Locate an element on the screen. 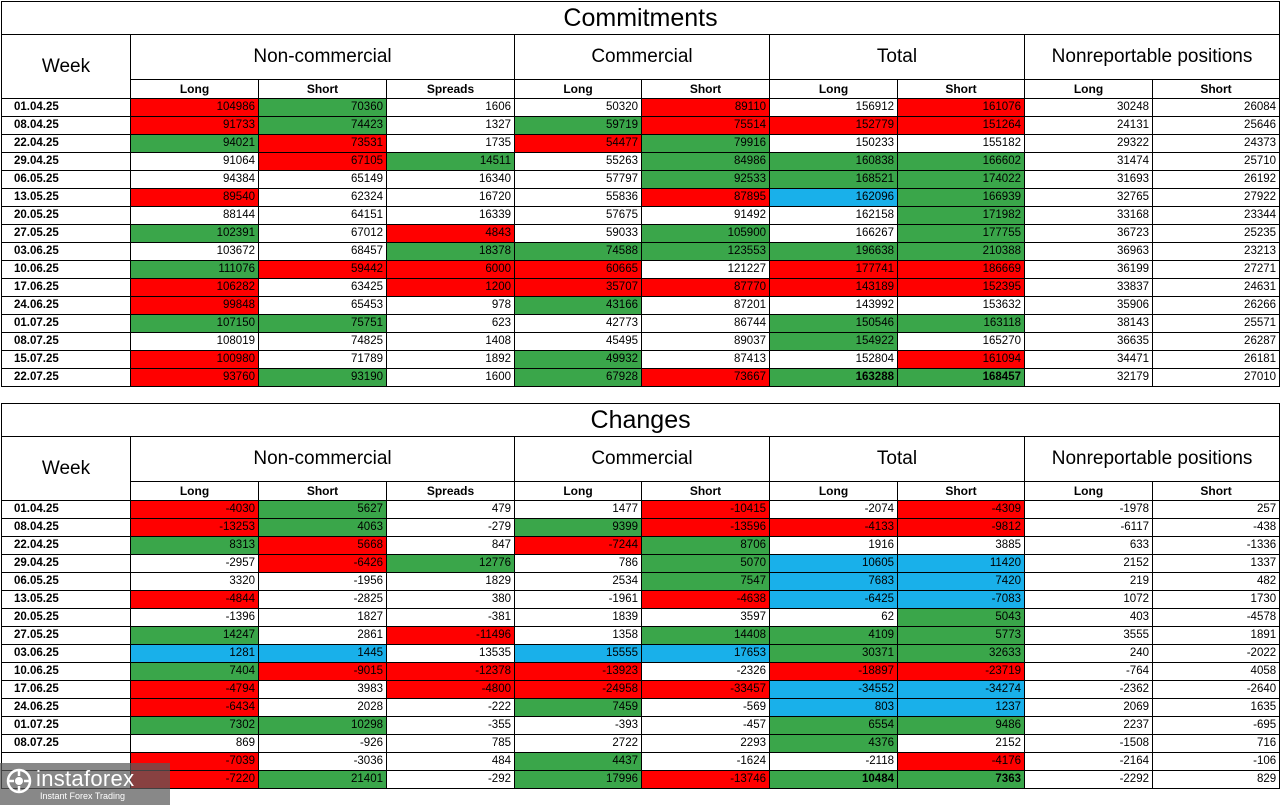  value-cell: 1892 is located at coordinates (450, 359).